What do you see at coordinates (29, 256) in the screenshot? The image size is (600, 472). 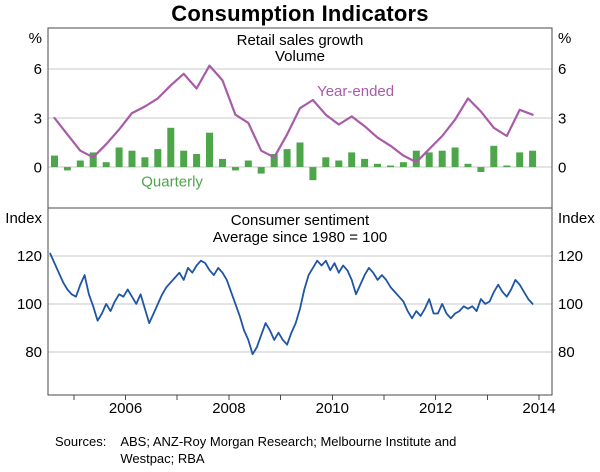 I see `y-tick-label-left: 120` at bounding box center [29, 256].